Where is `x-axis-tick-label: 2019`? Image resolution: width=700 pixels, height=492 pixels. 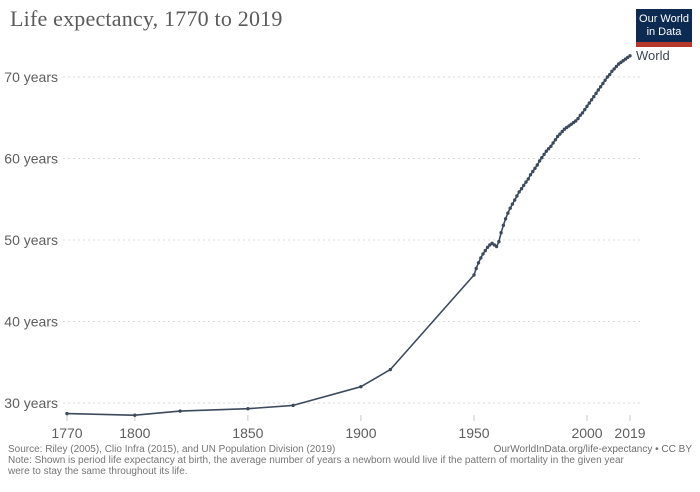
x-axis-tick-label: 2019 is located at coordinates (629, 433).